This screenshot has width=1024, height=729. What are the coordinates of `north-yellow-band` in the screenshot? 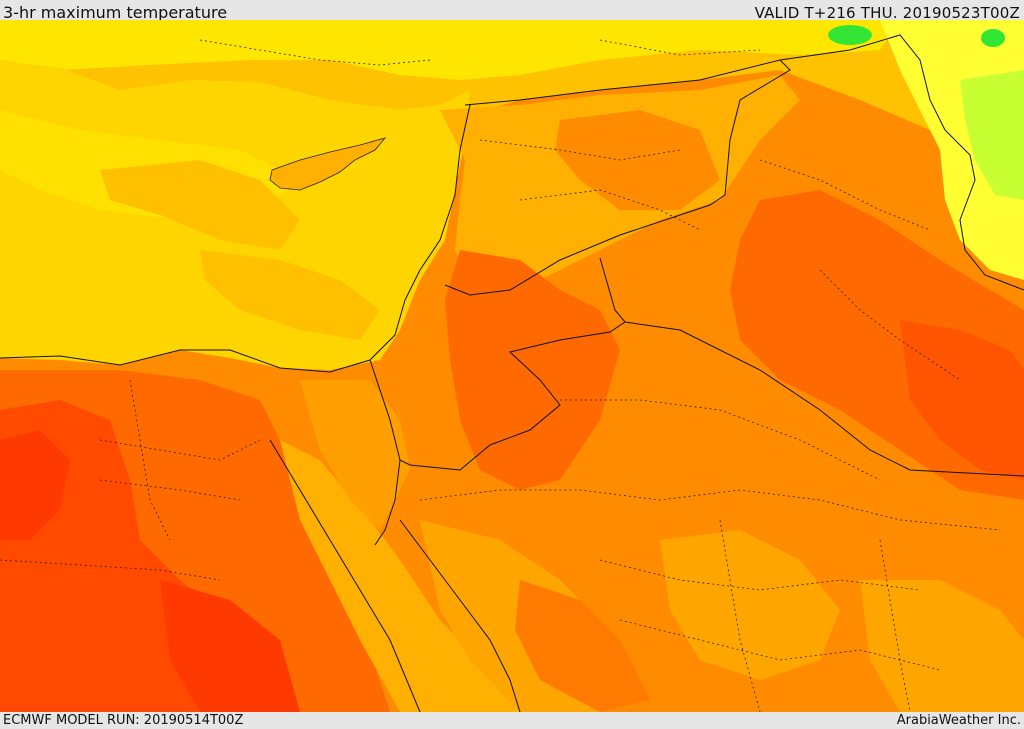 It's located at (450, 50).